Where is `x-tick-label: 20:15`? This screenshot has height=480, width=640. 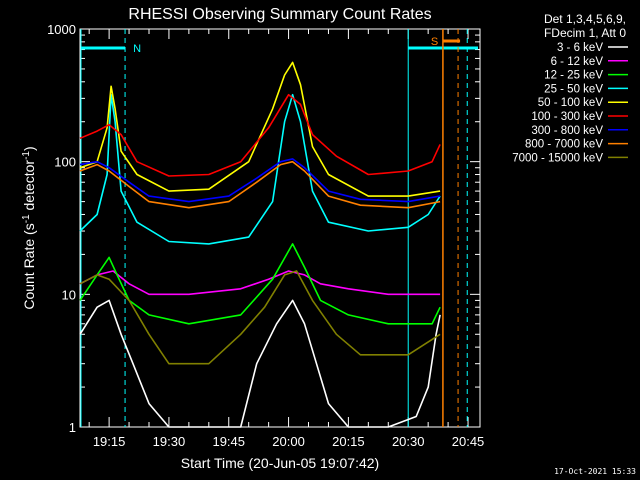 x-tick-label: 20:15 is located at coordinates (348, 441).